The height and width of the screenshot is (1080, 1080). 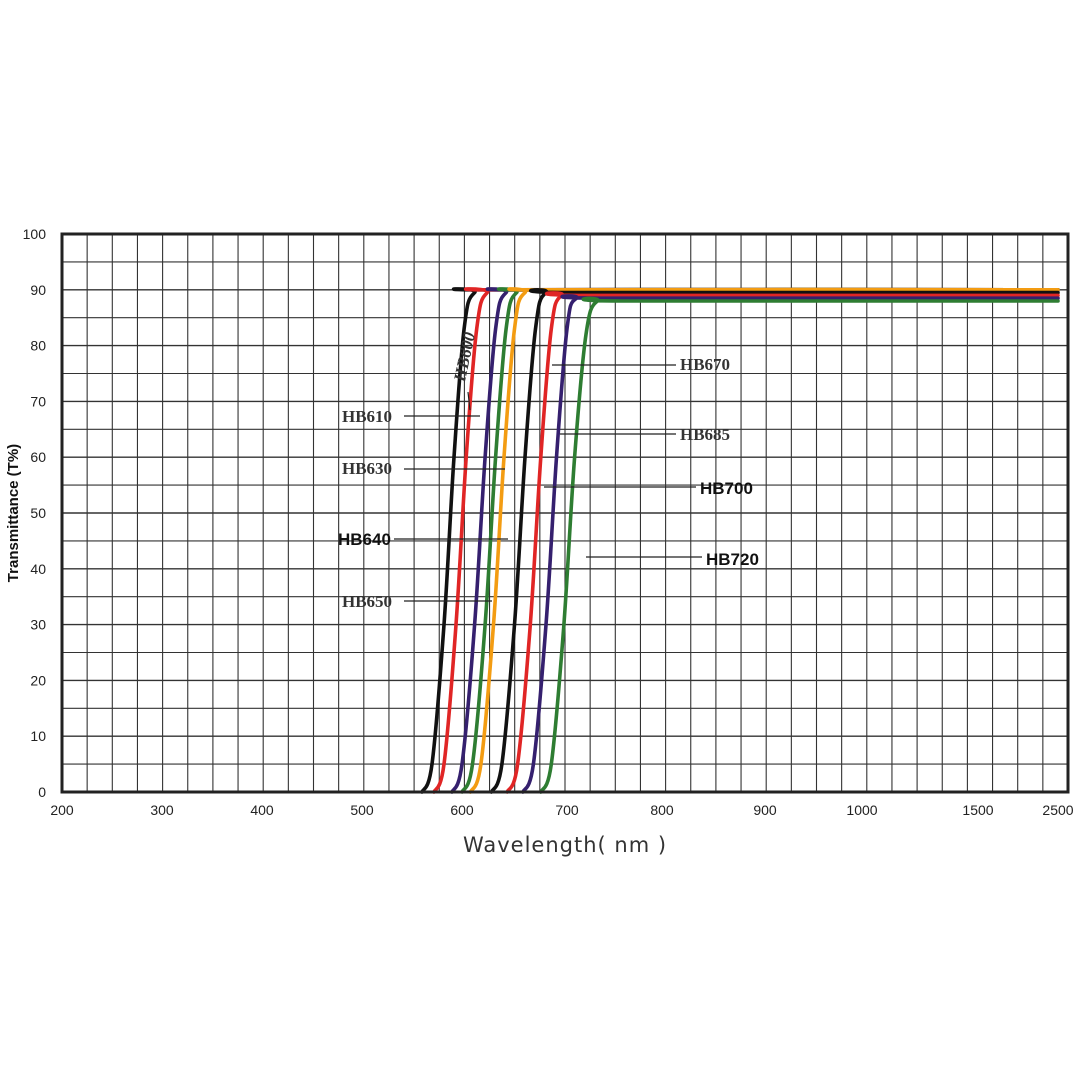 What do you see at coordinates (462, 810) in the screenshot?
I see `x-tick-label: 600` at bounding box center [462, 810].